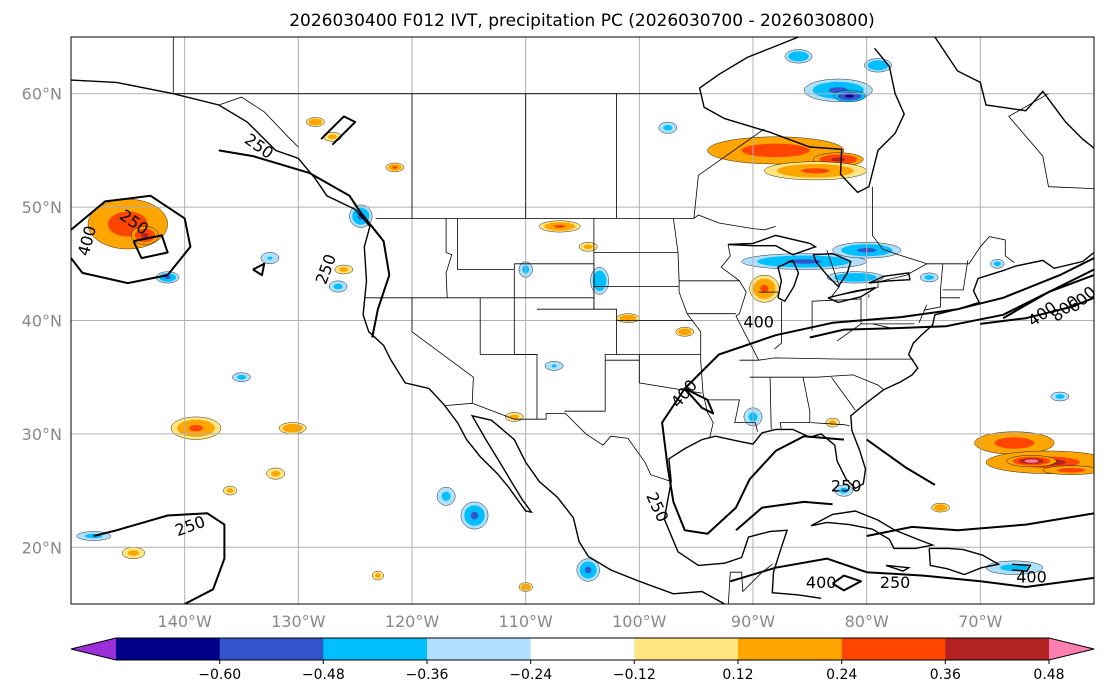  Describe the element at coordinates (219, 675) in the screenshot. I see `colorbar-label: −0.60` at that location.